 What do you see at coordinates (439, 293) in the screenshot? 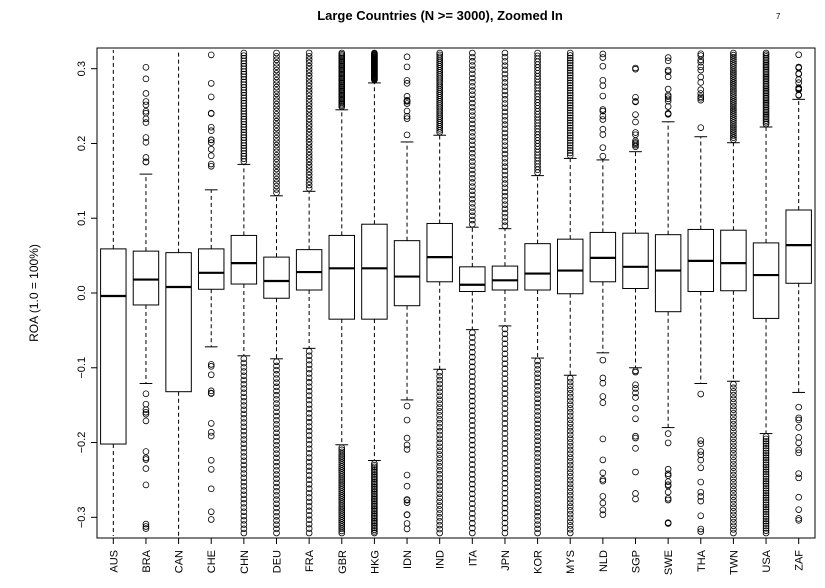
I see `box-ind` at bounding box center [439, 293].